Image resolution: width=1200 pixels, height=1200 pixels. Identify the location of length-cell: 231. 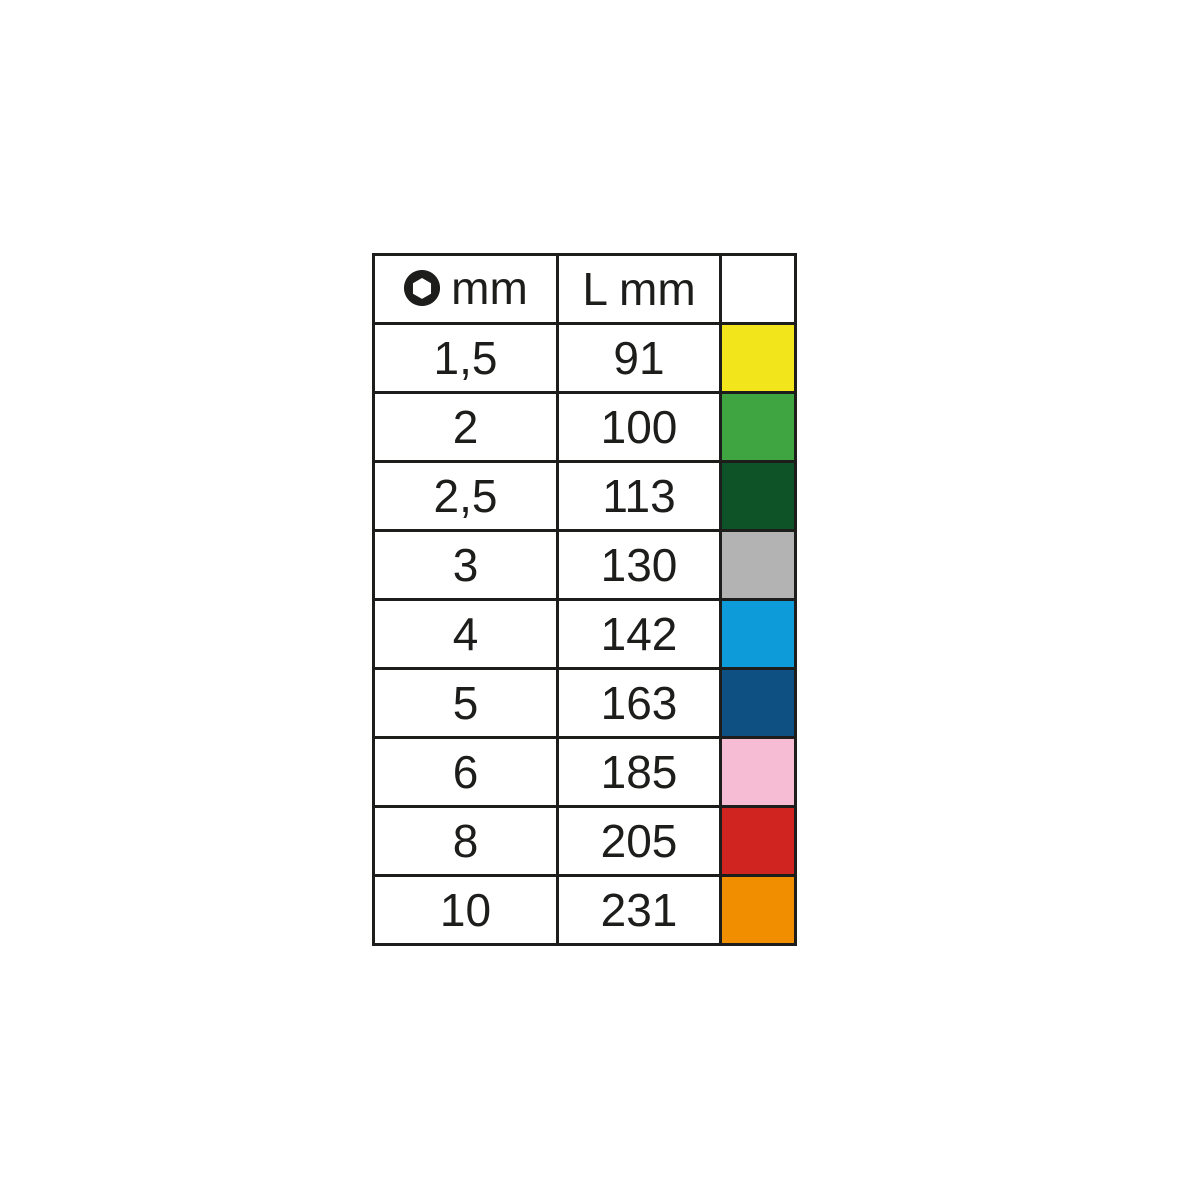
(639, 910).